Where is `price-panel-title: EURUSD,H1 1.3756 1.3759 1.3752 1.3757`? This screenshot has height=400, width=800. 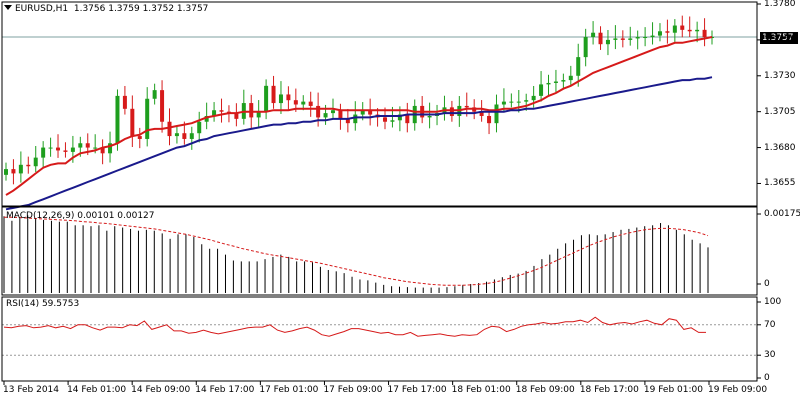 price-panel-title: EURUSD,H1 1.3756 1.3759 1.3752 1.3757 is located at coordinates (106, 9).